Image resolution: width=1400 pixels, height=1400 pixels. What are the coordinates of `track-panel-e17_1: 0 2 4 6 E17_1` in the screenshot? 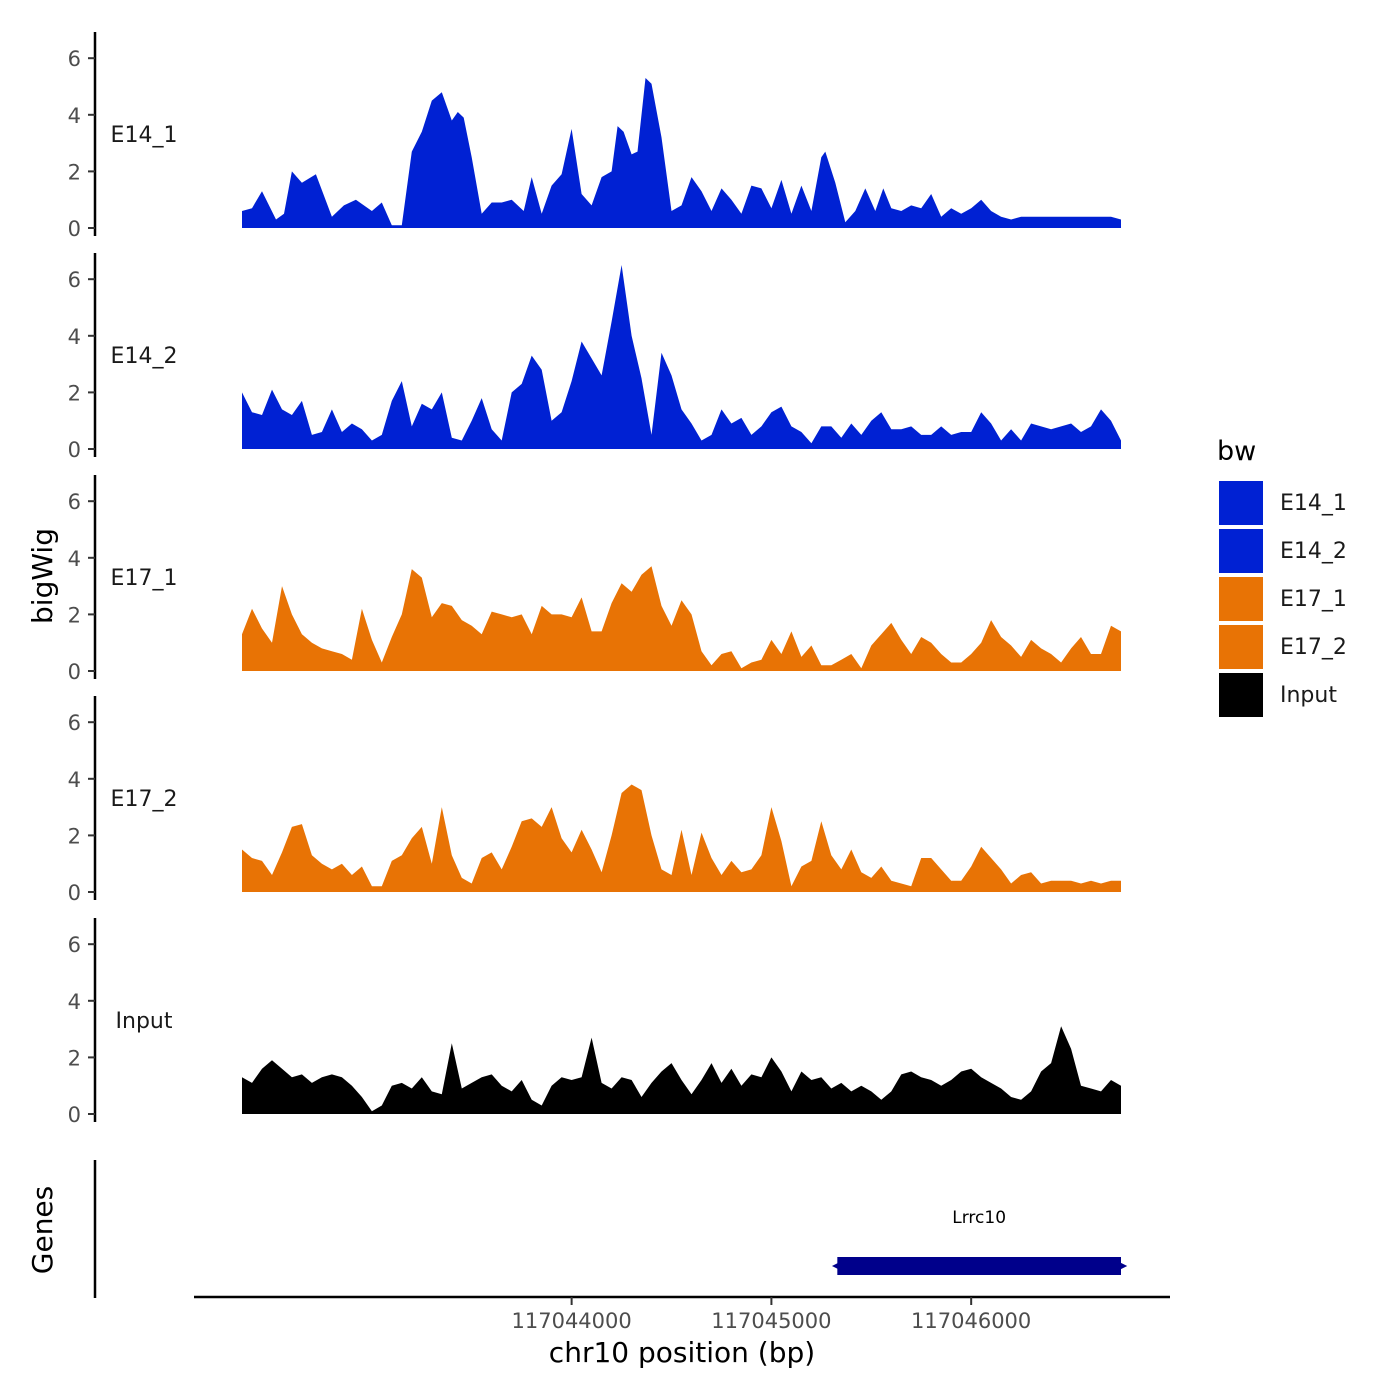 It's located at (594, 579).